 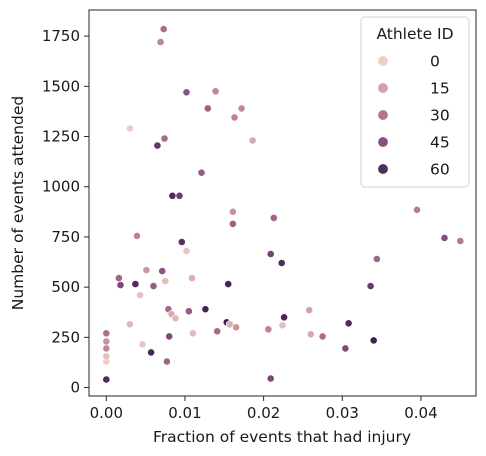 What do you see at coordinates (18, 203) in the screenshot?
I see `y-axis-title: Number of events attended` at bounding box center [18, 203].